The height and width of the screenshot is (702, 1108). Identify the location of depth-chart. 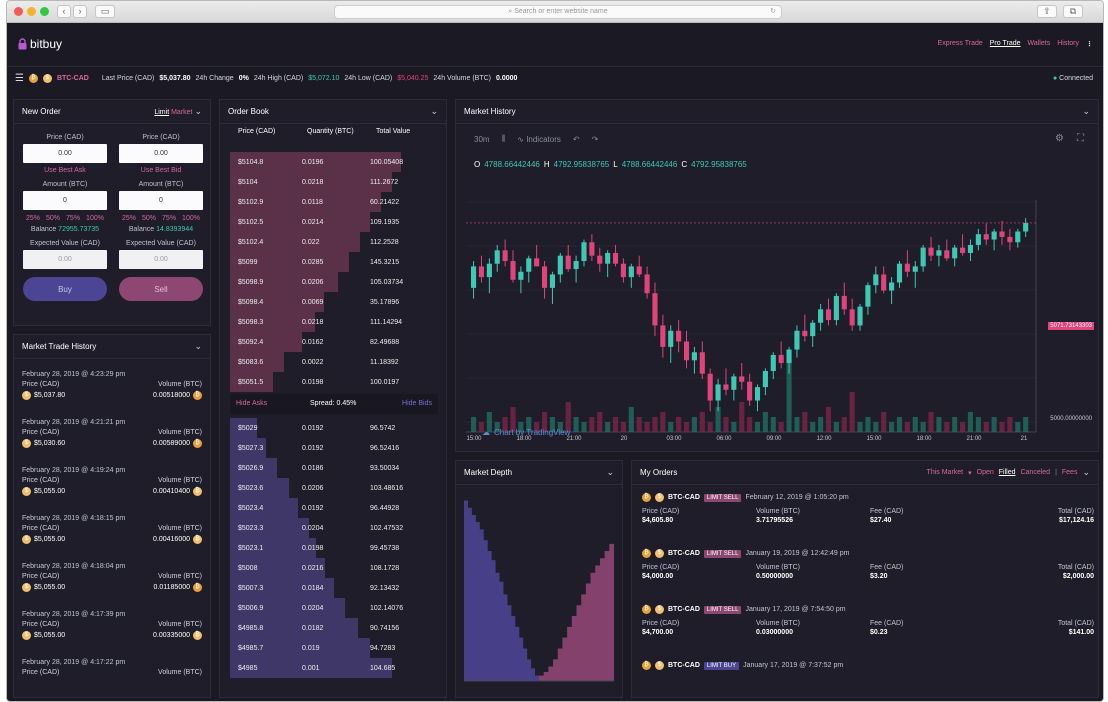
(539, 591).